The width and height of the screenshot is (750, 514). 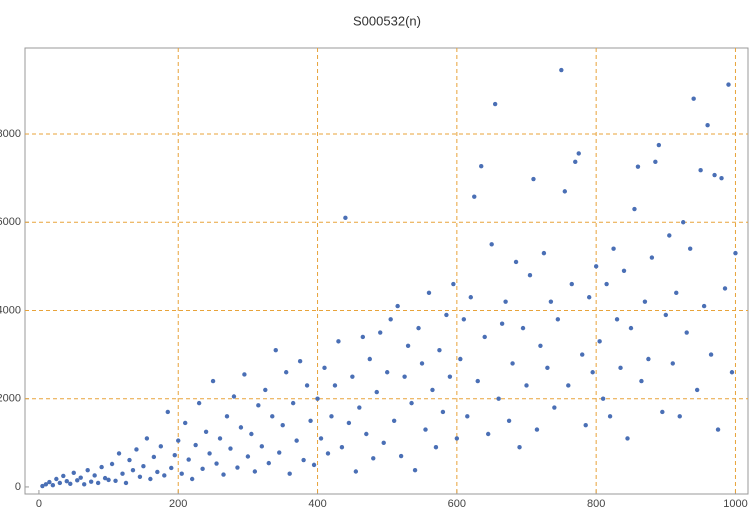 I want to click on y-tick-label: 6000, so click(x=10, y=222).